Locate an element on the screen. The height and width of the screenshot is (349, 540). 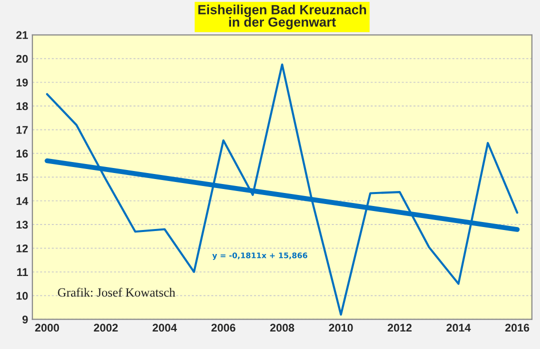
x-tick-label: 2000 is located at coordinates (47, 328).